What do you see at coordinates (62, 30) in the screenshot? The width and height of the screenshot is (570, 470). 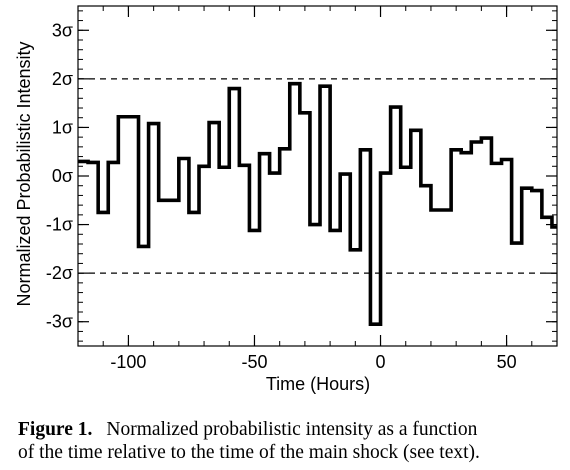 I see `y-tick-label: 3σ` at bounding box center [62, 30].